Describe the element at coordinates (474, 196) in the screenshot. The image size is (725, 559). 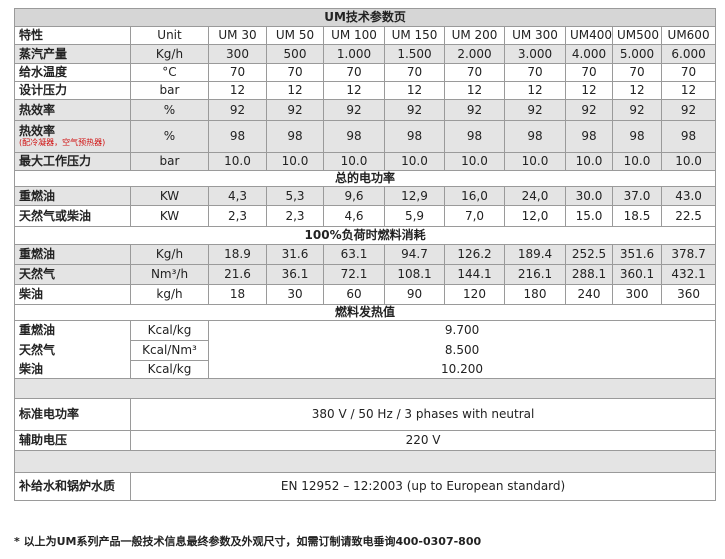
I see `value: 16,0` at that location.